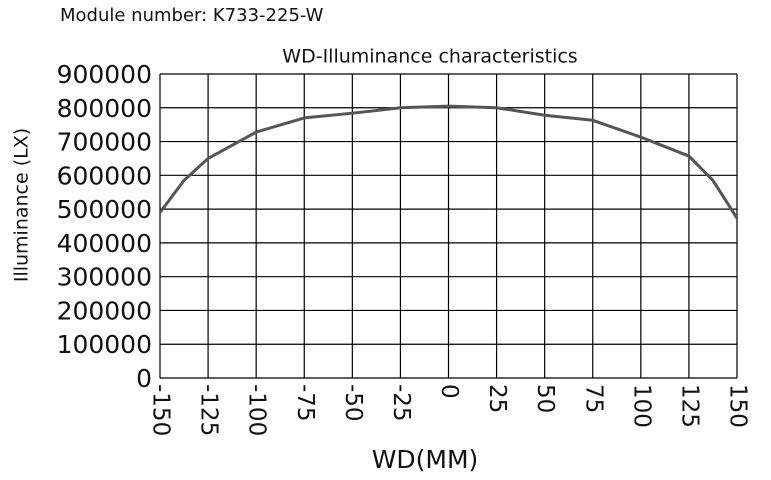 The width and height of the screenshot is (771, 480). Describe the element at coordinates (209, 410) in the screenshot. I see `x-tick-label: -125` at that location.